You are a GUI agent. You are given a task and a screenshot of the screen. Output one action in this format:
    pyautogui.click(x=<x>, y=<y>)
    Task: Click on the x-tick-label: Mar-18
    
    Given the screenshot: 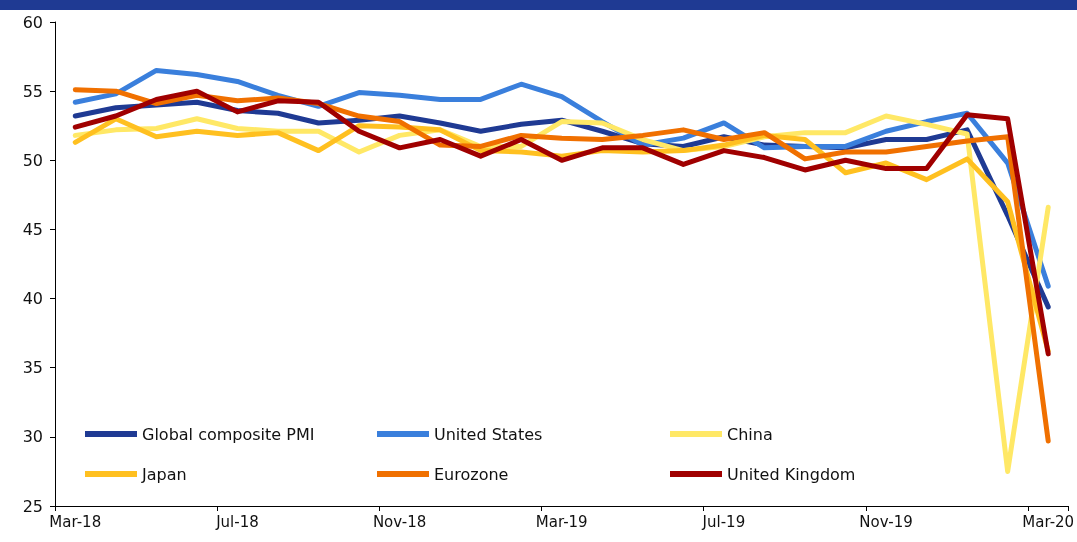 What is the action you would take?
    pyautogui.click(x=75, y=521)
    